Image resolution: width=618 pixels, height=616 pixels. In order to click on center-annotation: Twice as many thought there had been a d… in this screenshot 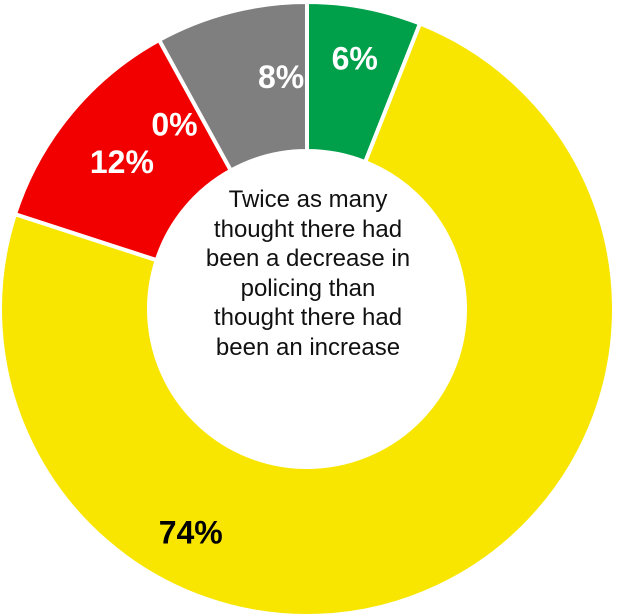, I will do `click(308, 273)`.